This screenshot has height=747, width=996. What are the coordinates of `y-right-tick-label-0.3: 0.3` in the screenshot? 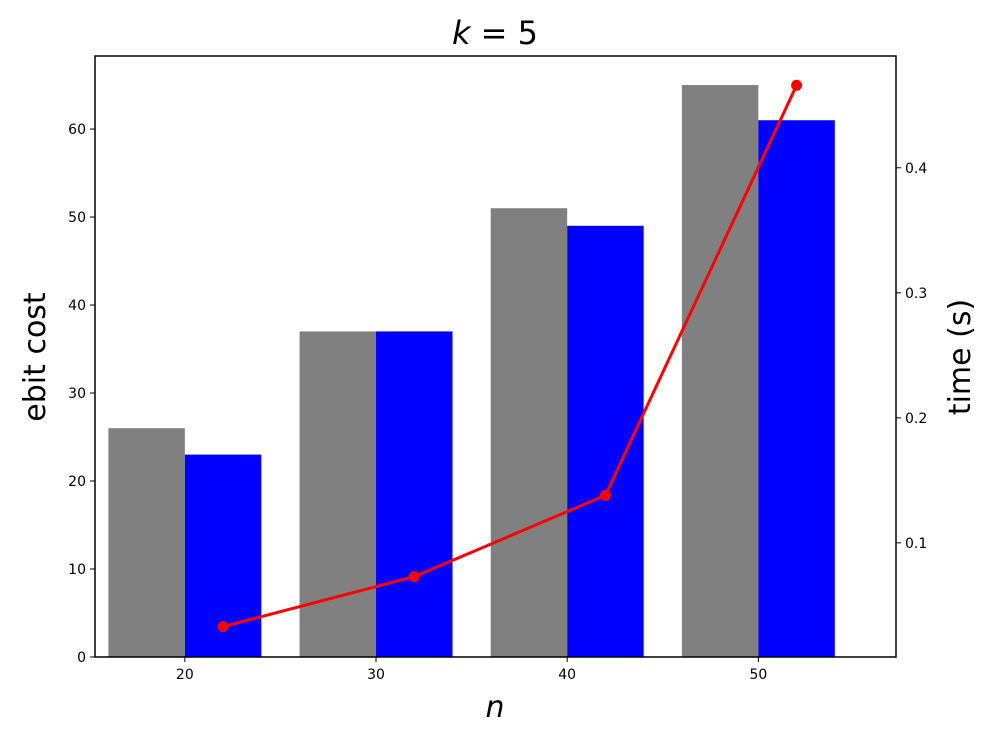 It's located at (916, 294).